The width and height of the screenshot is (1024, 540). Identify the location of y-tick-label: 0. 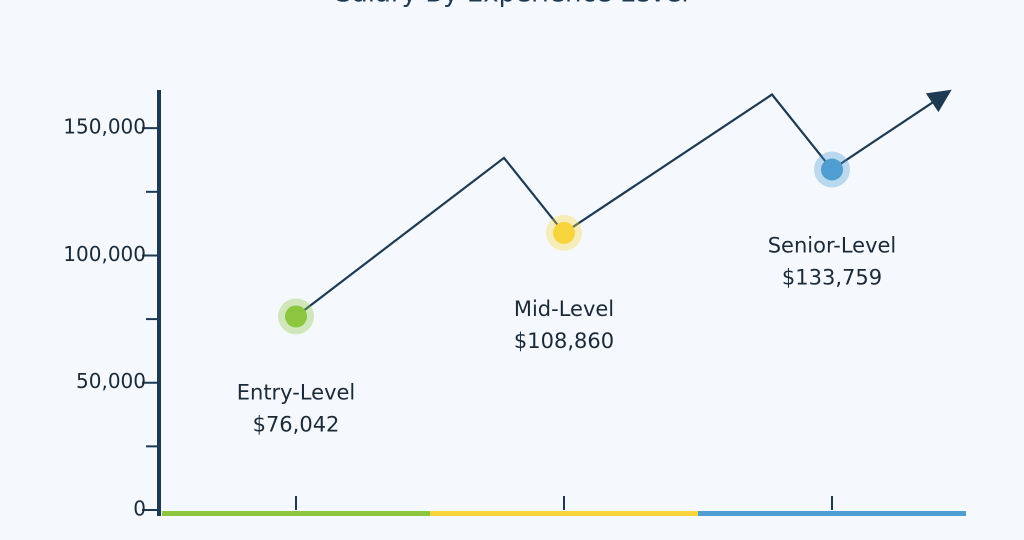
(139, 509).